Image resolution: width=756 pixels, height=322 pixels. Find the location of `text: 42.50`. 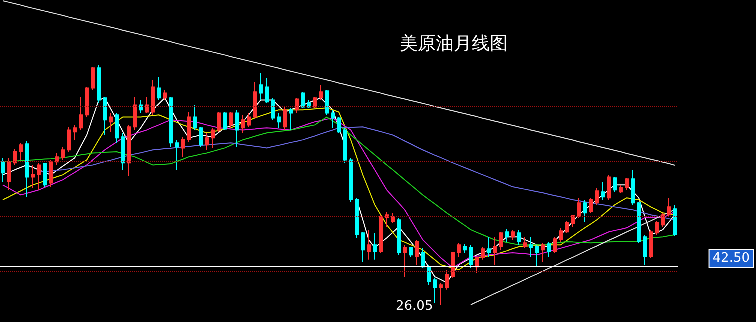

text: 42.50 is located at coordinates (731, 258).